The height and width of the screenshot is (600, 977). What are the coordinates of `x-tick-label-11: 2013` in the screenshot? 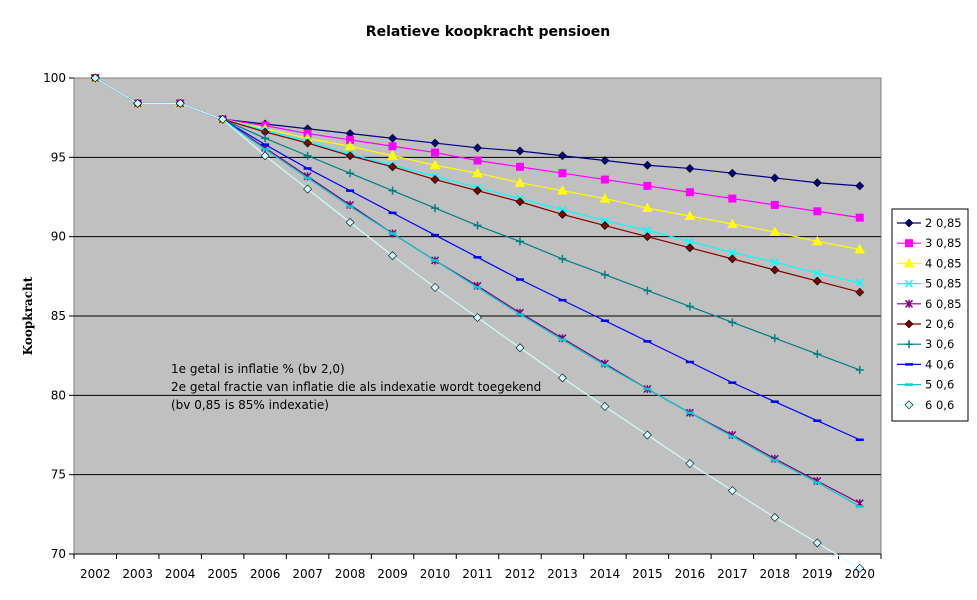 It's located at (562, 574).